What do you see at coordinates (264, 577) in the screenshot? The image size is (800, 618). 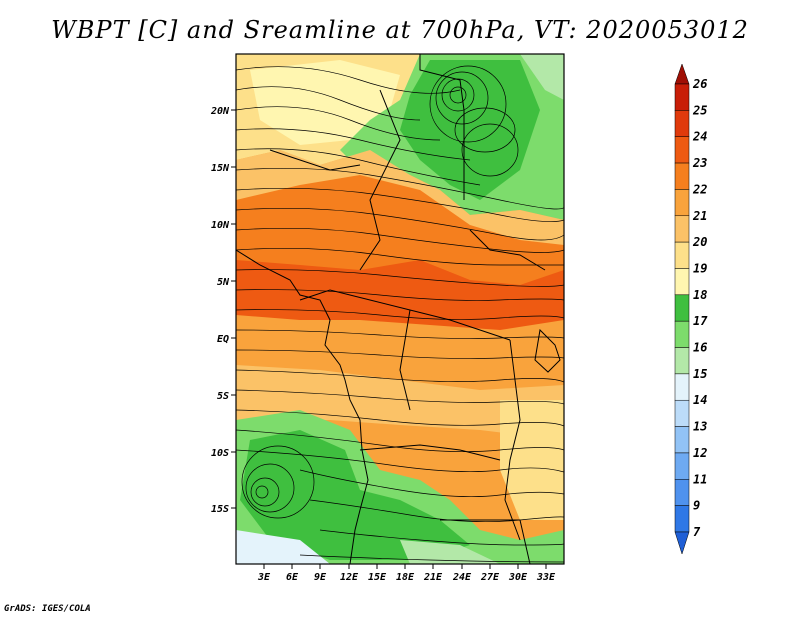 I see `lon-tick-label: 3E` at bounding box center [264, 577].